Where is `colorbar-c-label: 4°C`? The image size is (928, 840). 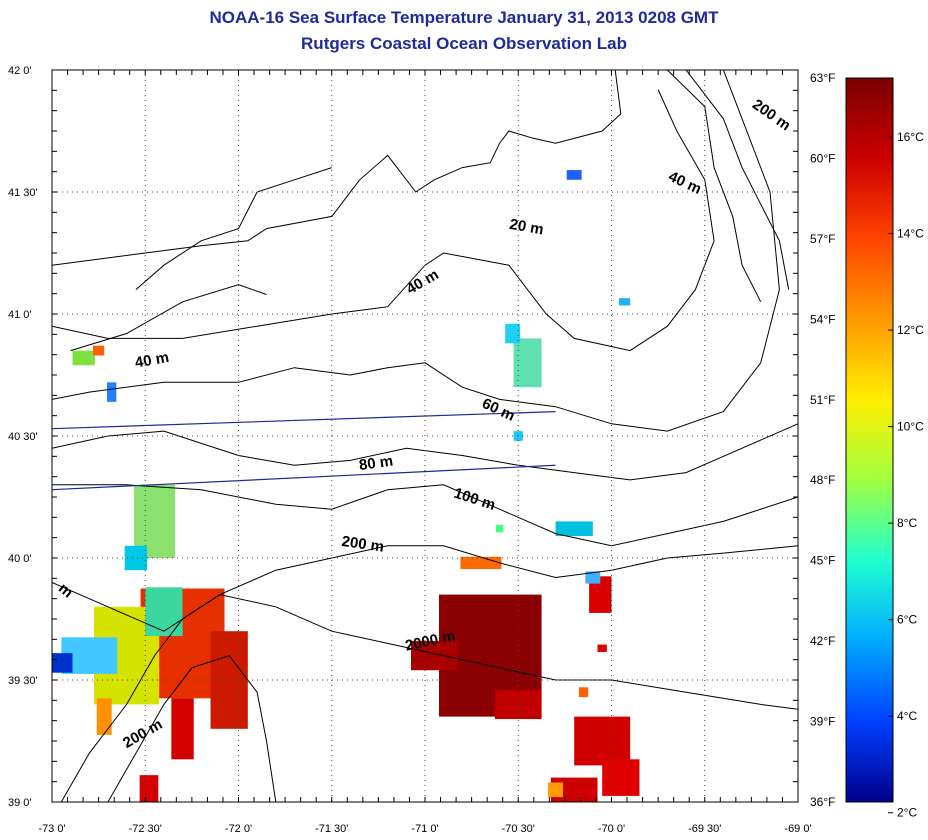 colorbar-c-label: 4°C is located at coordinates (907, 716).